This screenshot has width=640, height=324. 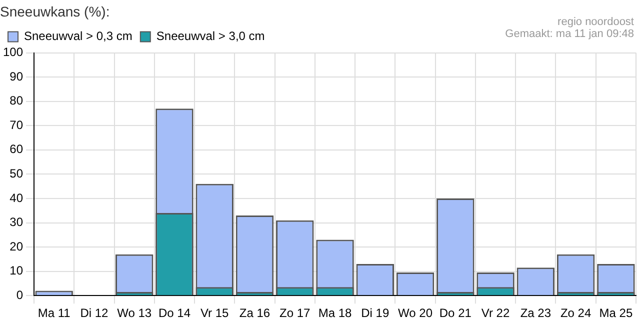 What do you see at coordinates (17, 101) in the screenshot?
I see `y-tick-label: 80` at bounding box center [17, 101].